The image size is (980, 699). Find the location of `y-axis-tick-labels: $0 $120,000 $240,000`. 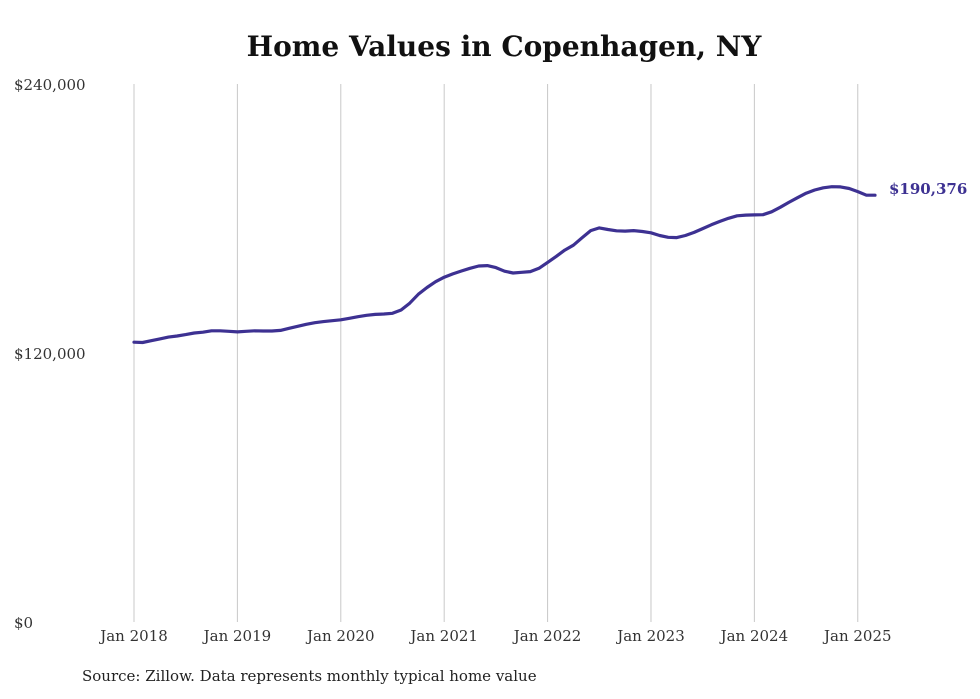

y-axis-tick-labels: $0 $120,000 $240,000 is located at coordinates (50, 354).